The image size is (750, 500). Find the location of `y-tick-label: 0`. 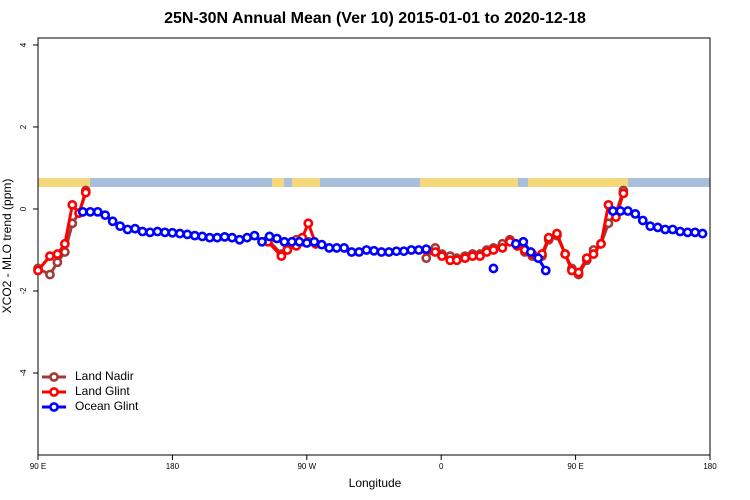

y-tick-label: 0 is located at coordinates (23, 208).